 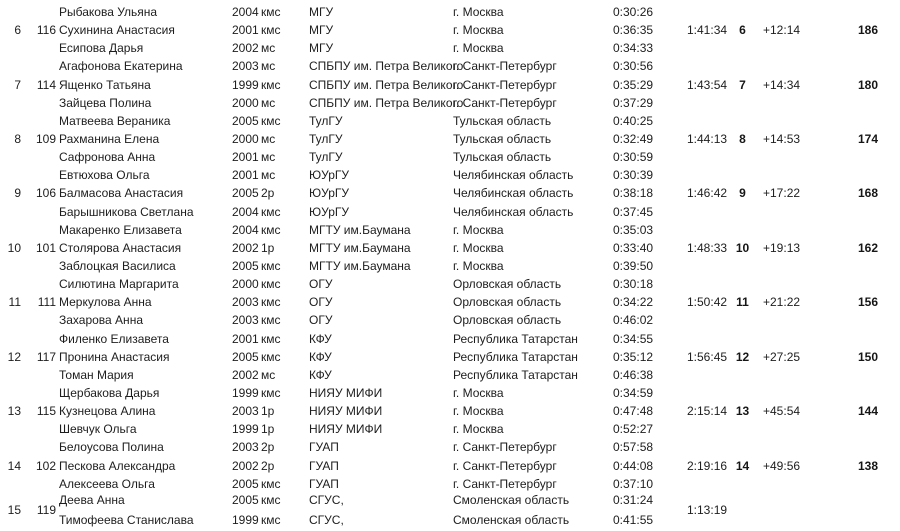 I want to click on place-cell: 10, so click(x=14, y=248).